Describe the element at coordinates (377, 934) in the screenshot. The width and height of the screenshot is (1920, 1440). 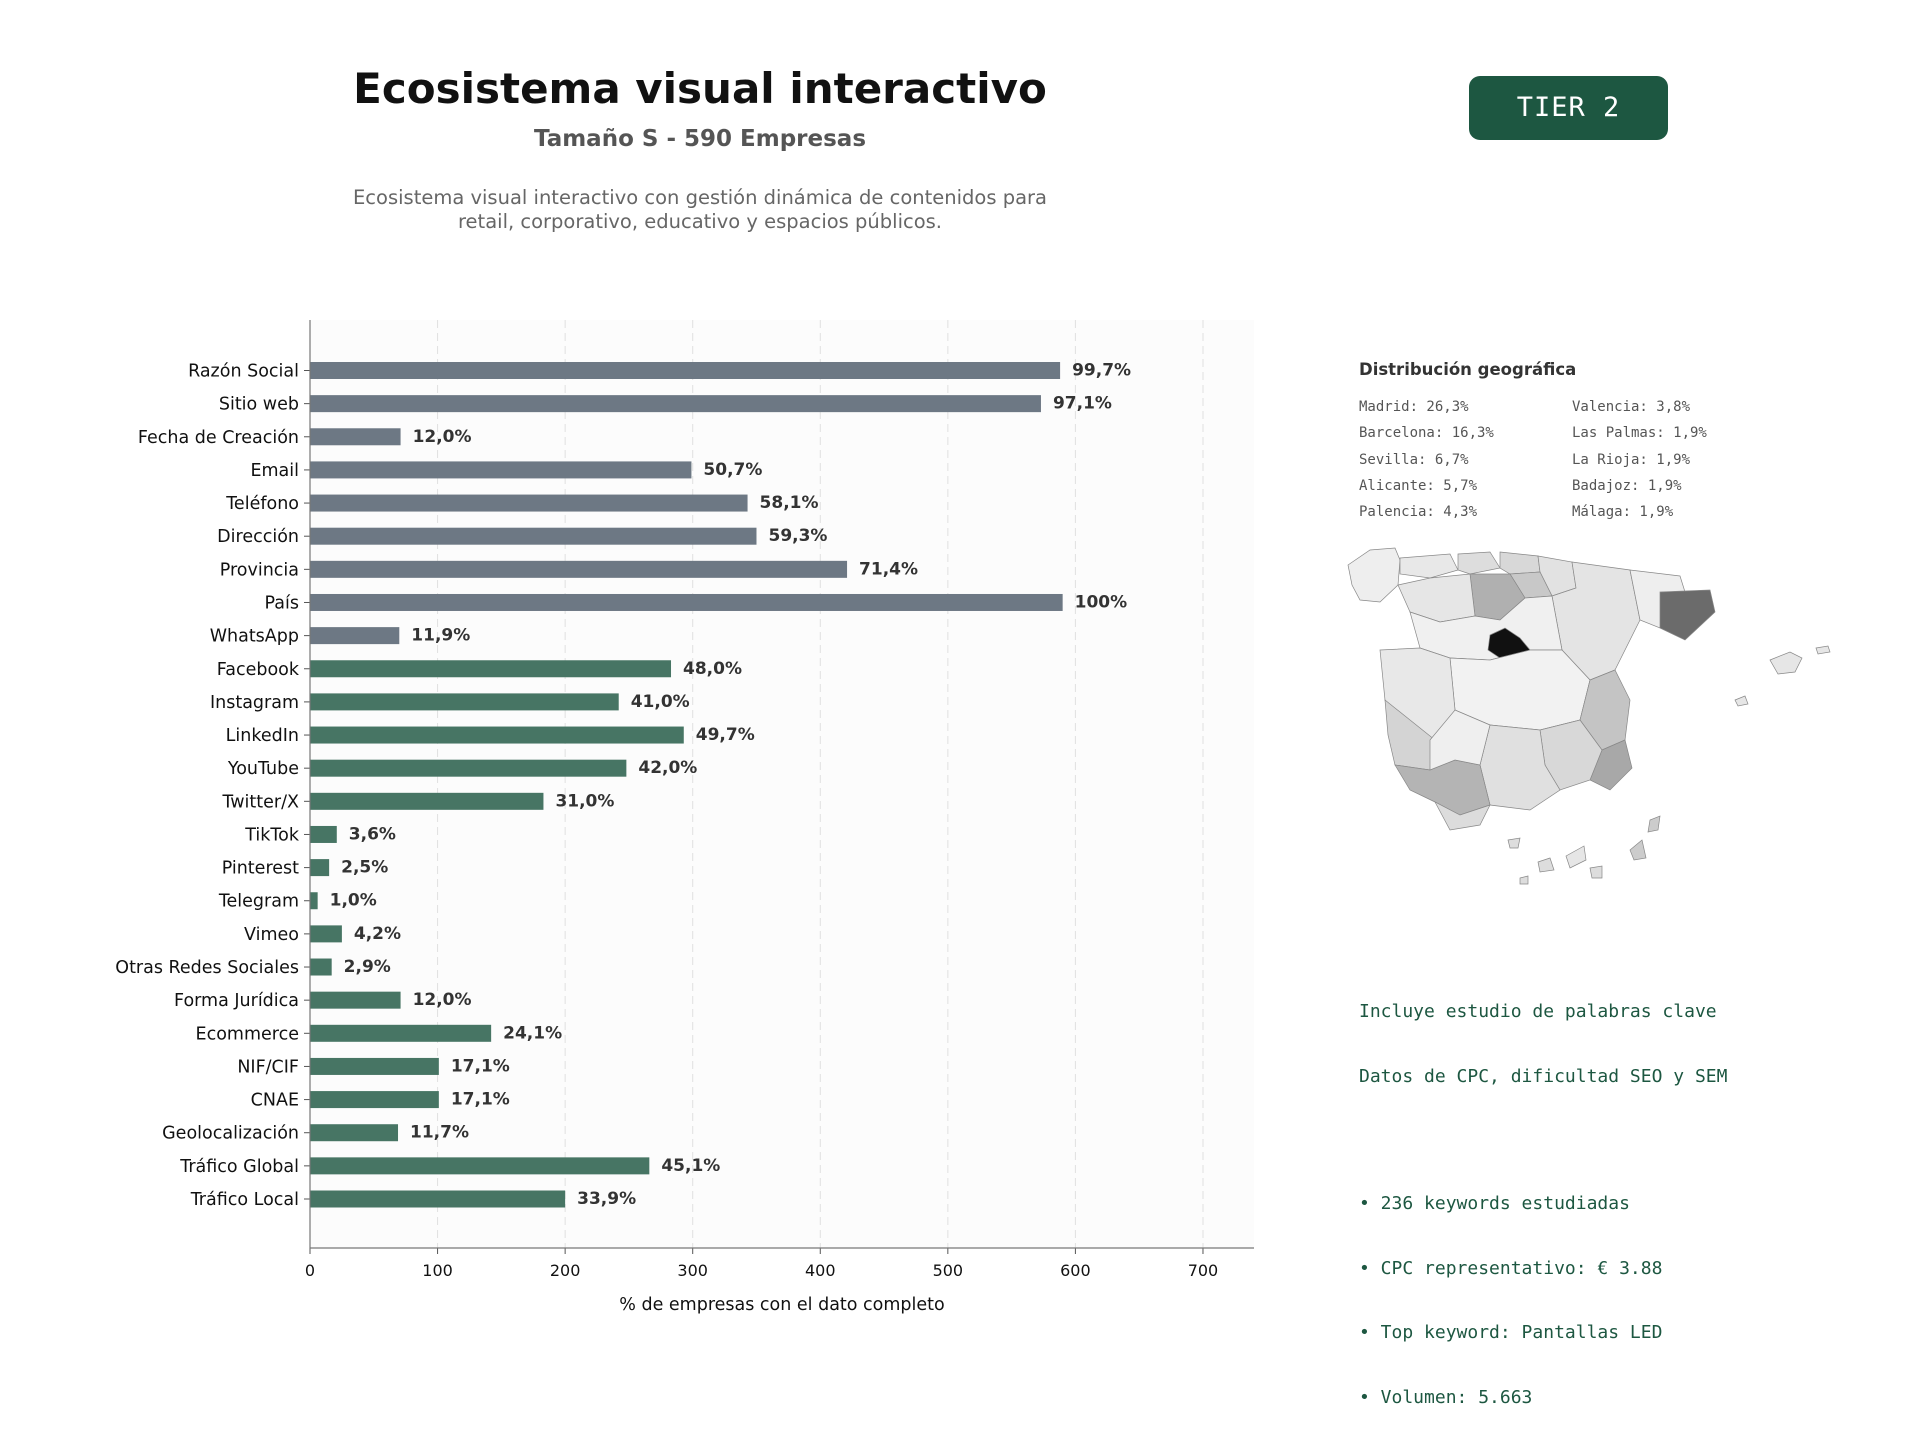
I see `data-label: 4,2%` at that location.